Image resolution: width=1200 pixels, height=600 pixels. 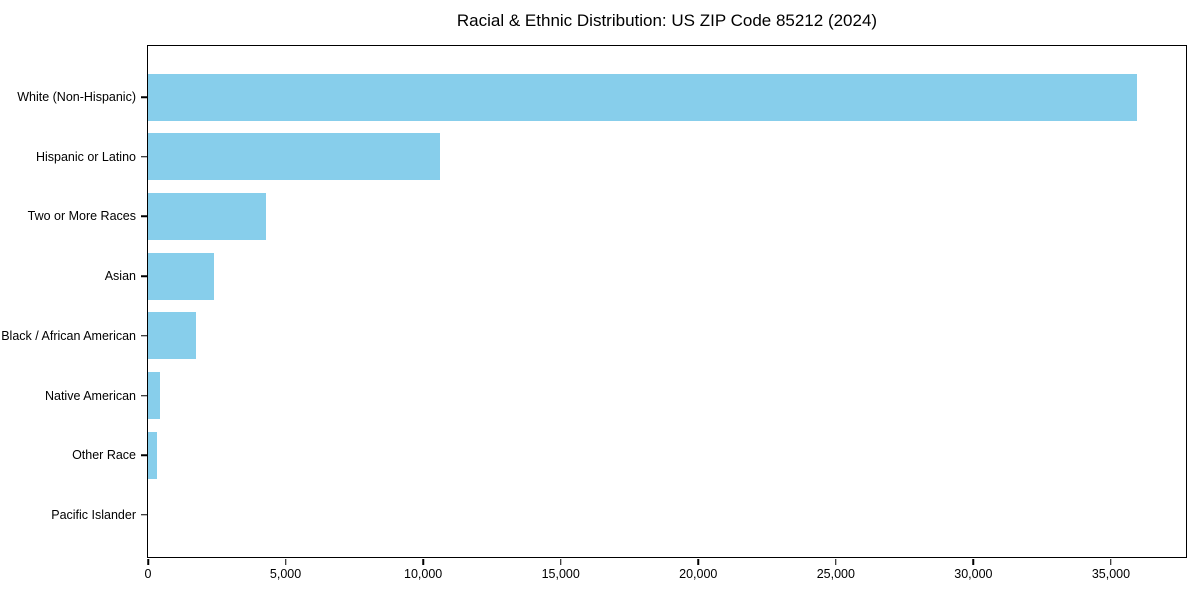 What do you see at coordinates (68, 335) in the screenshot?
I see `category-label: Black / African American` at bounding box center [68, 335].